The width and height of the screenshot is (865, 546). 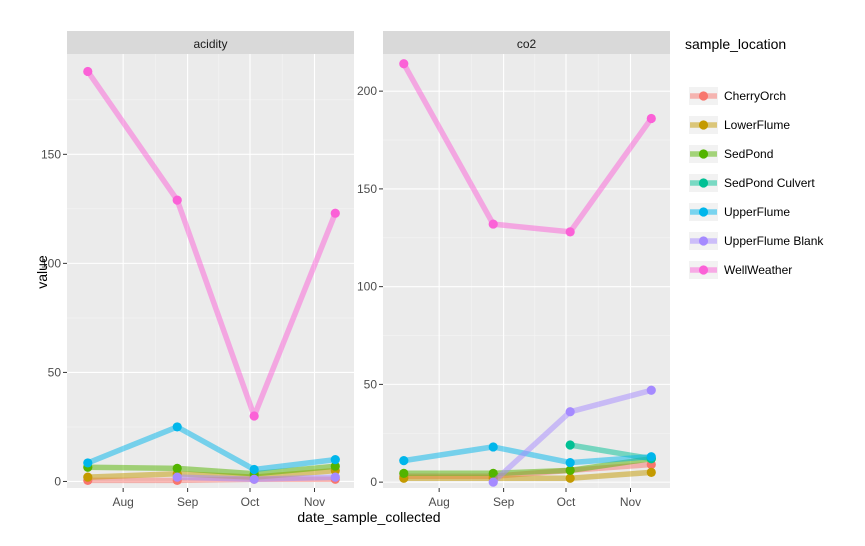 I want to click on legend-item-cherryorch: CherryOrch, so click(x=737, y=96).